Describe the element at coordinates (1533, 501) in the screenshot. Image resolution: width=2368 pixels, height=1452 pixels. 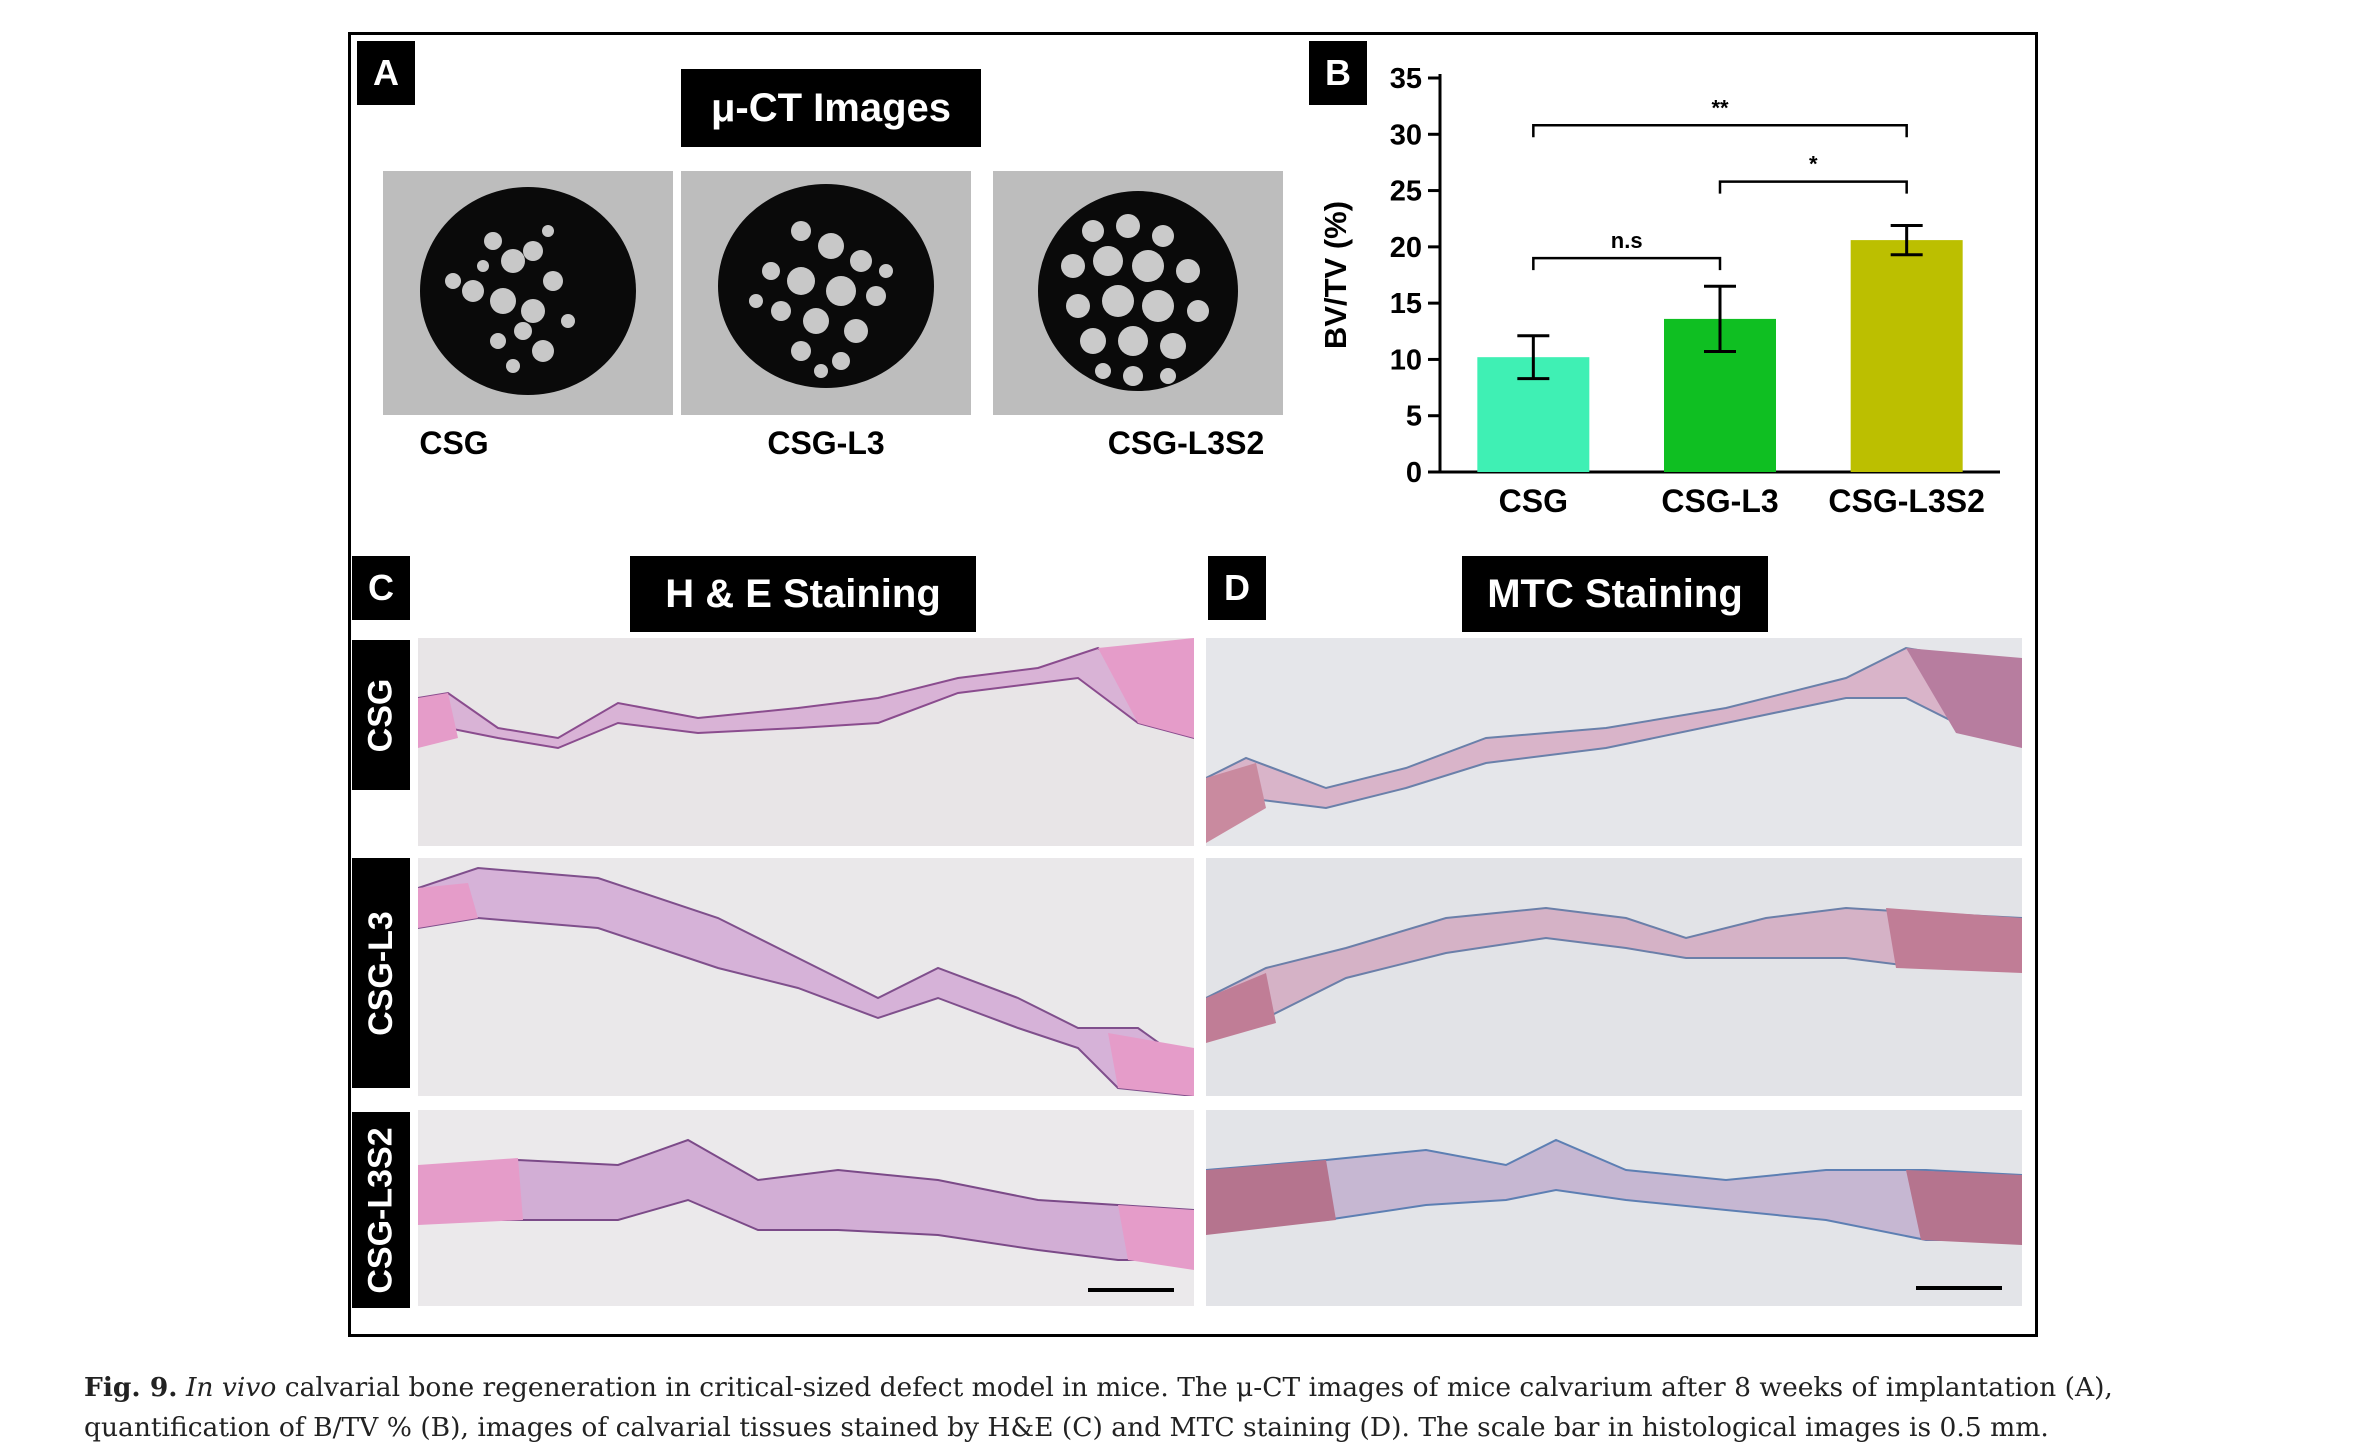
I see `x-tick-label: CSG` at that location.